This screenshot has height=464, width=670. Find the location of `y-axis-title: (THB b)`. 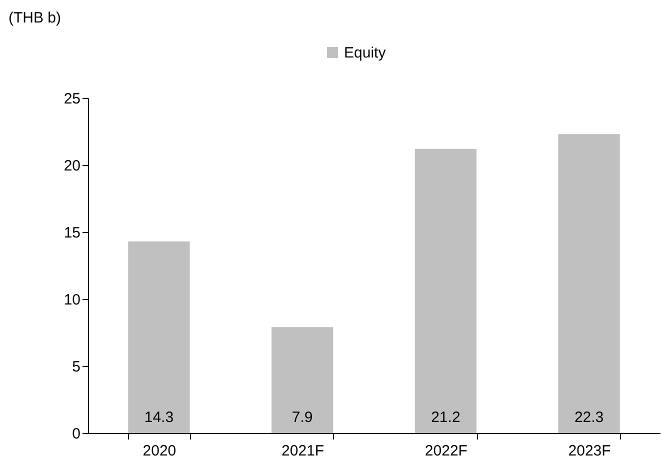

y-axis-title: (THB b) is located at coordinates (35, 18).